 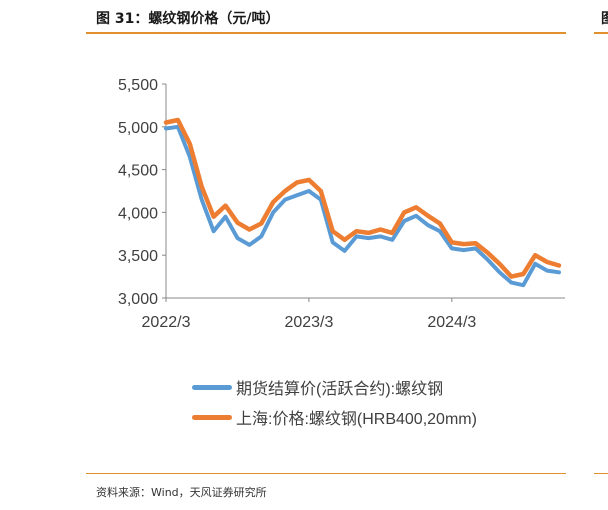 What do you see at coordinates (308, 322) in the screenshot?
I see `x-tick-label: 2023/3` at bounding box center [308, 322].